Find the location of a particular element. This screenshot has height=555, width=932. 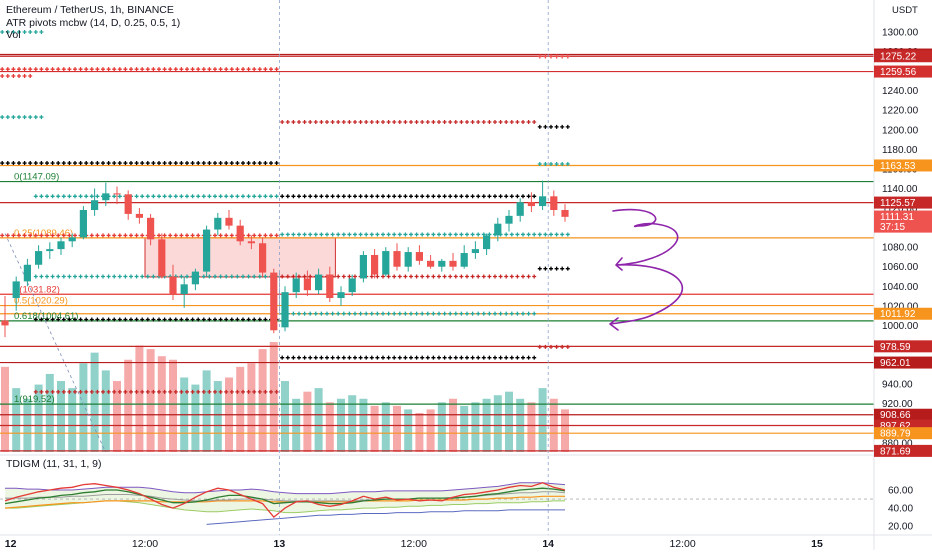

indicator-atr-pivots-label: ATR pivots mcbw (14, D, 0.25, 0.5, 1) is located at coordinates (93, 22).